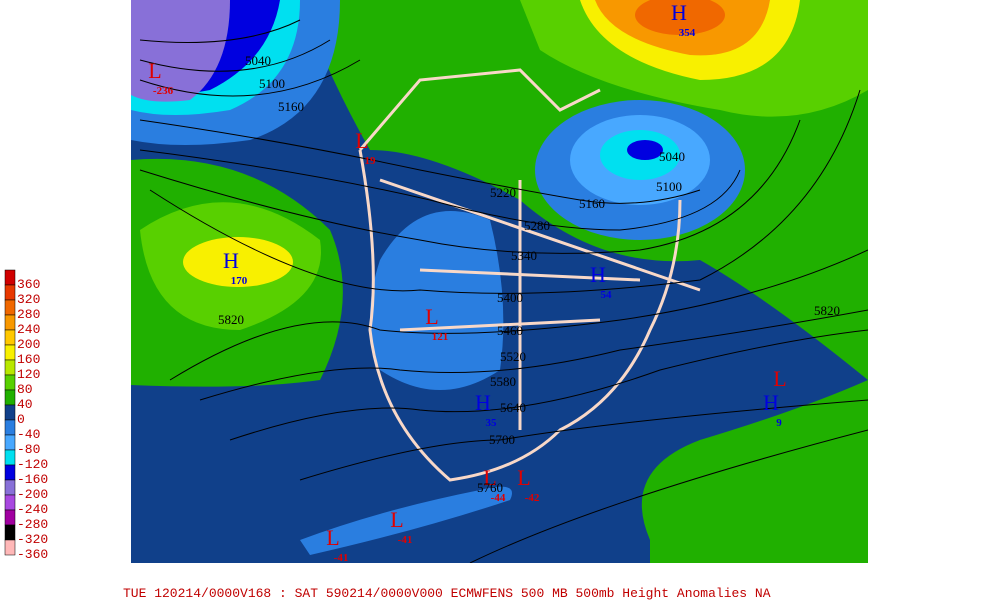 This screenshot has width=1000, height=600. What do you see at coordinates (502, 439) in the screenshot?
I see `contour-label: 5700` at bounding box center [502, 439].